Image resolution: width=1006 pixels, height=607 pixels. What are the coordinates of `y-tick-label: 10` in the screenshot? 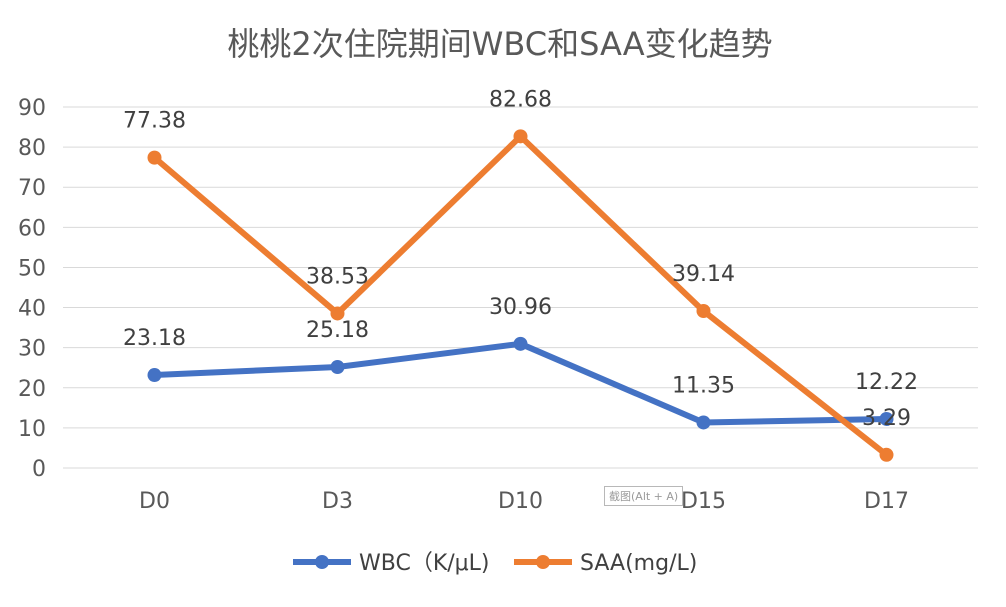 It's located at (32, 429).